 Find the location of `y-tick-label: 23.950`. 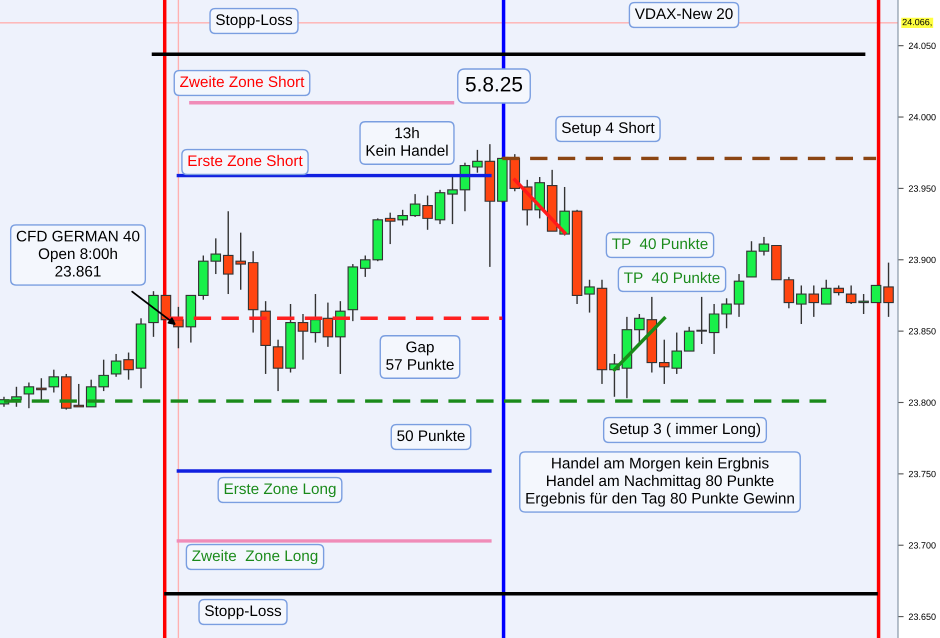

y-tick-label: 23.950 is located at coordinates (922, 188).